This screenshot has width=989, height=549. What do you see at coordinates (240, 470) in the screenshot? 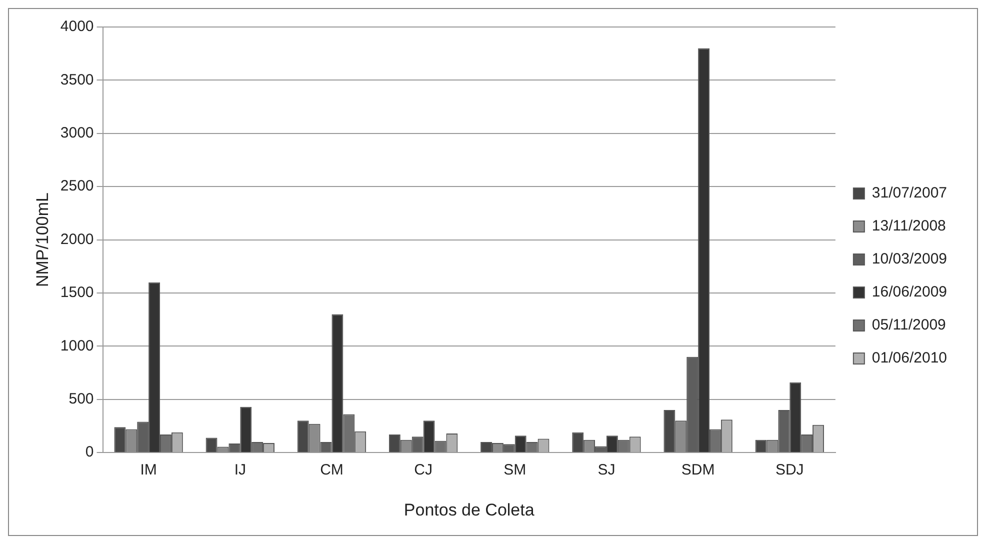
I see `x-tick-label: IJ` at bounding box center [240, 470].